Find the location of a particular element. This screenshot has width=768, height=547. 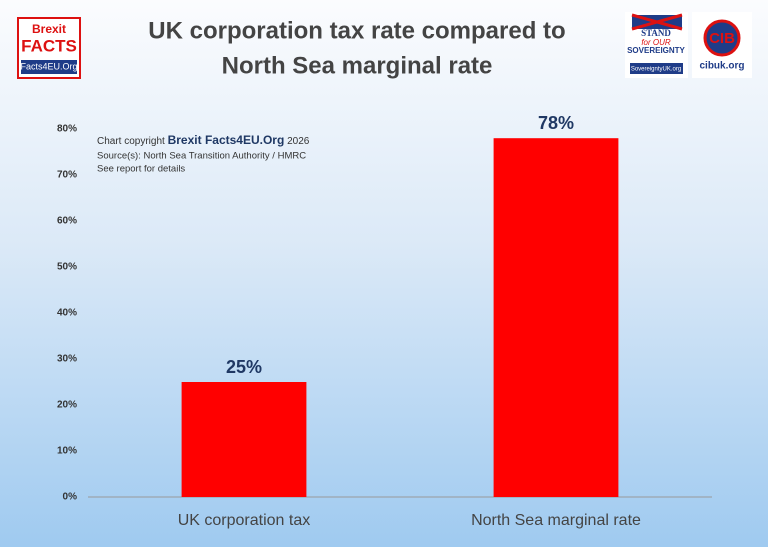

y-tick-label: 60% is located at coordinates (67, 221).